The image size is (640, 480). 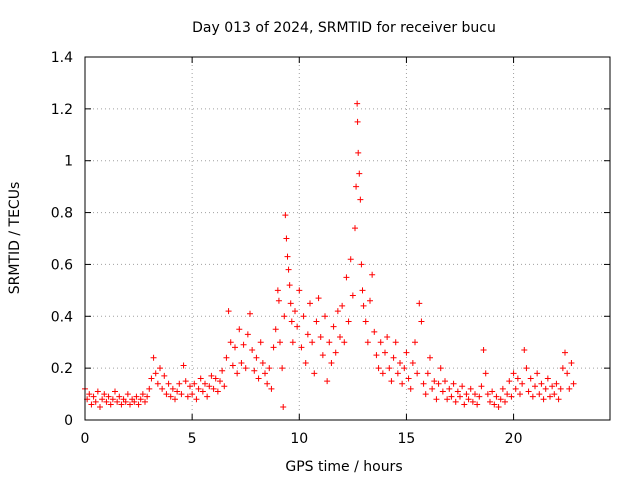 What do you see at coordinates (68, 421) in the screenshot?
I see `y-tick-label: 0` at bounding box center [68, 421].